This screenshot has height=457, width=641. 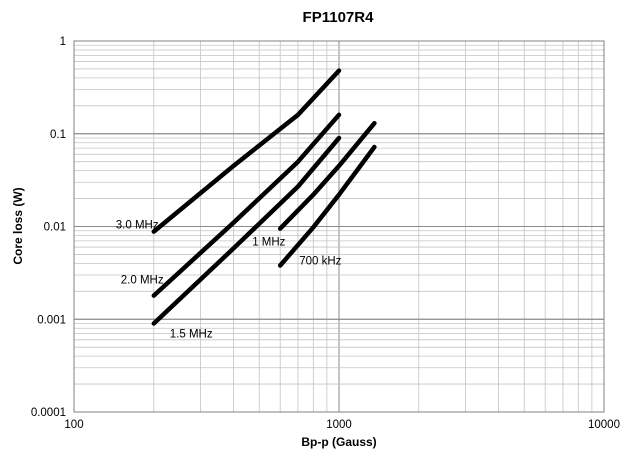 I want to click on y-tick-label: 1, so click(x=63, y=42).